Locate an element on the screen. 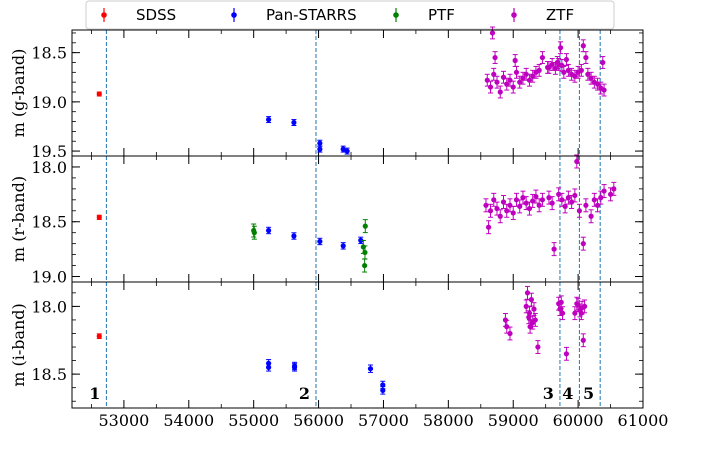 Image resolution: width=718 pixels, height=460 pixels. event-label: 3 is located at coordinates (548, 393).